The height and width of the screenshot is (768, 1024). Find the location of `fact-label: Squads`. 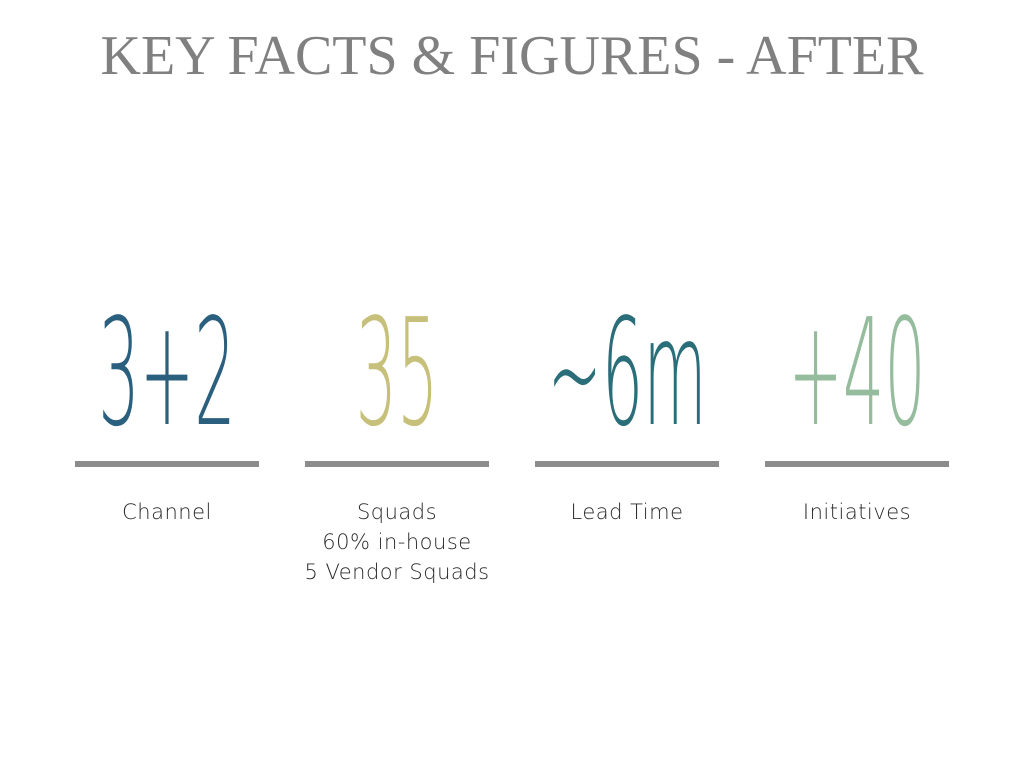

fact-label: Squads is located at coordinates (397, 512).